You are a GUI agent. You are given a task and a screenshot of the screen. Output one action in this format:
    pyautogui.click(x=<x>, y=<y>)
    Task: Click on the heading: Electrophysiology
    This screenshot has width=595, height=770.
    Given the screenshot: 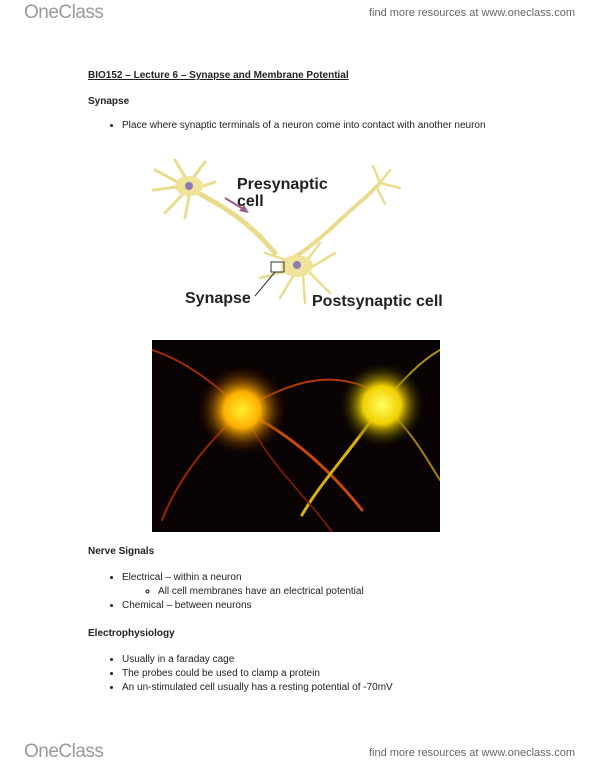 What is the action you would take?
    pyautogui.click(x=131, y=633)
    